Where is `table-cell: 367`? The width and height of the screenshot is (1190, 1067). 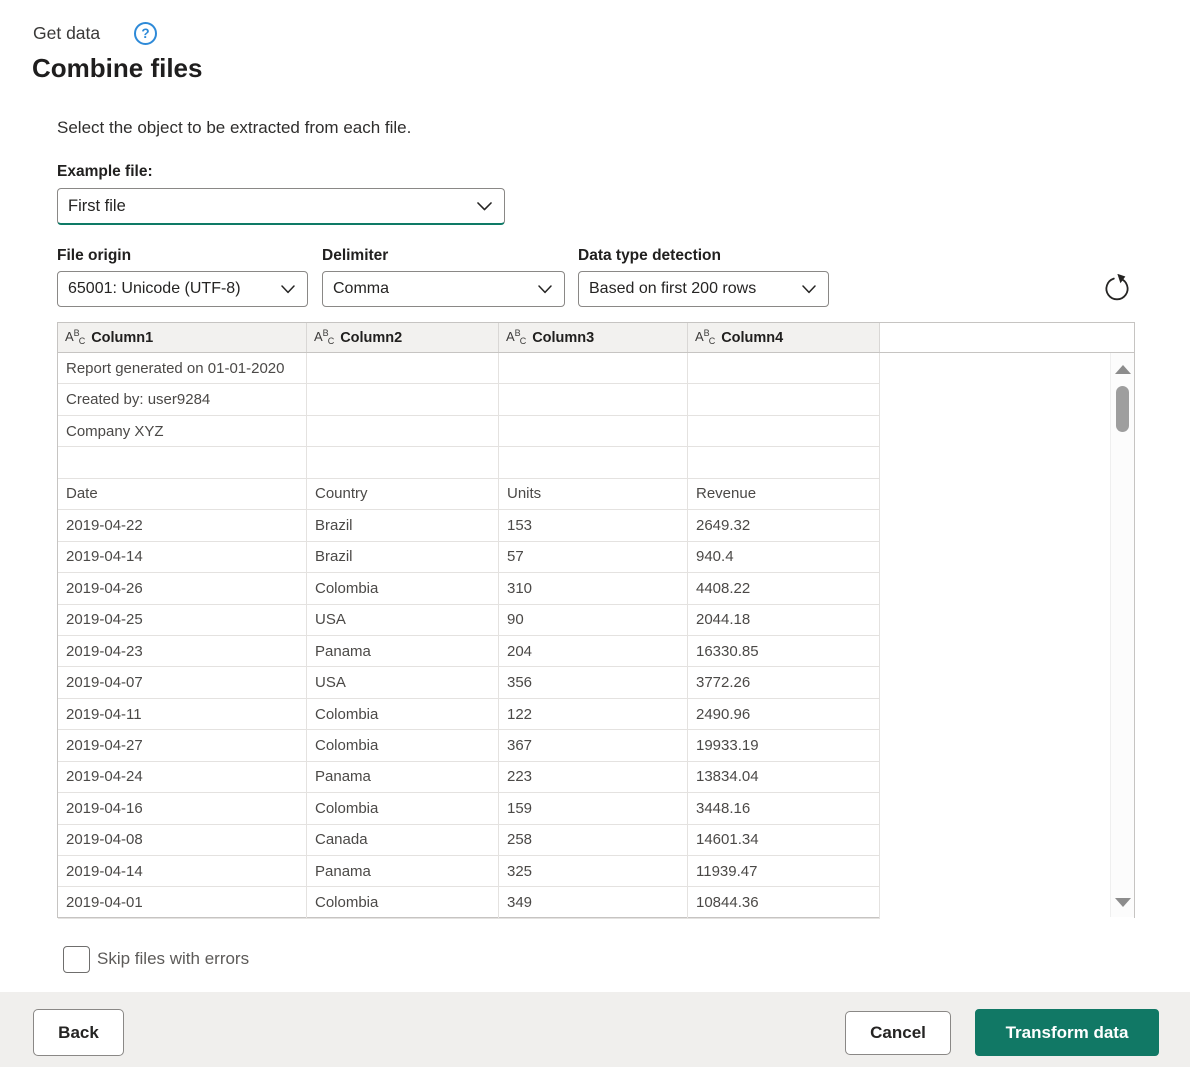 table-cell: 367 is located at coordinates (593, 746).